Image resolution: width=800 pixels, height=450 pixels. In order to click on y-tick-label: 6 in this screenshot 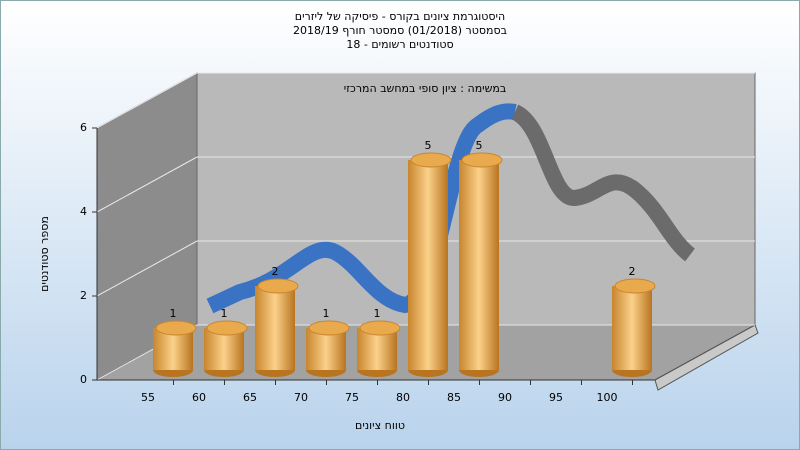, I will do `click(83, 127)`.